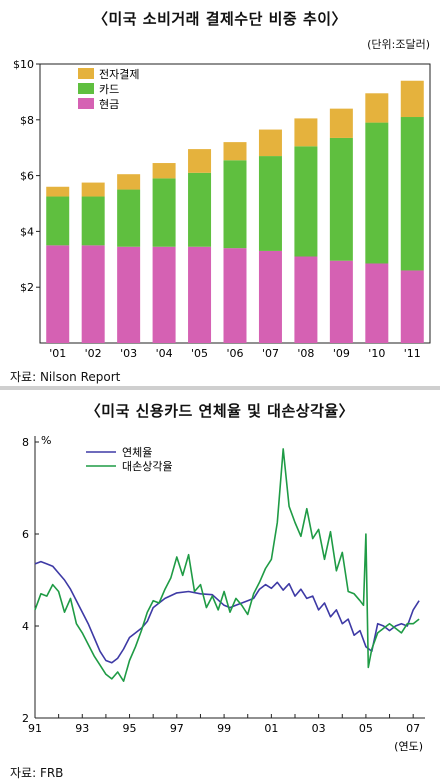 Image resolution: width=440 pixels, height=784 pixels. What do you see at coordinates (271, 728) in the screenshot?
I see `x-tick-label: 01` at bounding box center [271, 728].